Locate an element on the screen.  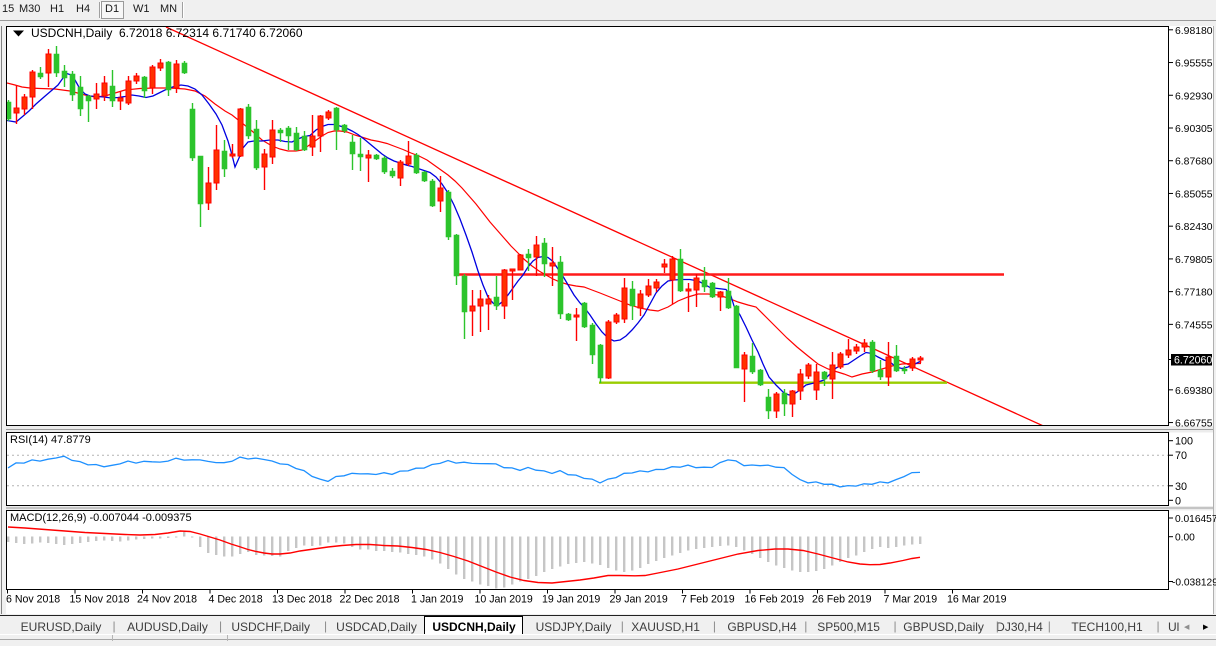
svg-text: 19 Jan 2019 is located at coordinates (571, 600).